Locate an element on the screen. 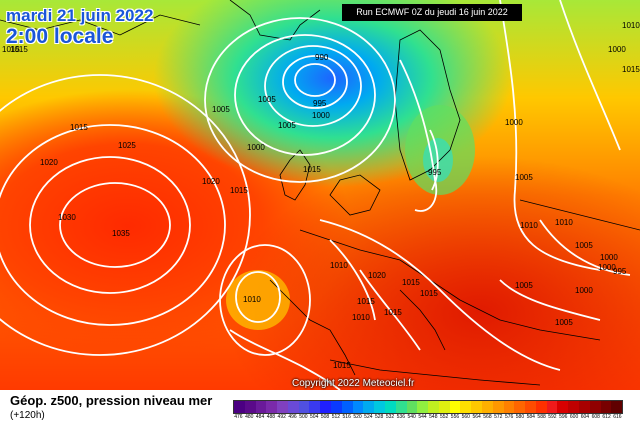  legend-subtitle: (+120h) is located at coordinates (27, 415).